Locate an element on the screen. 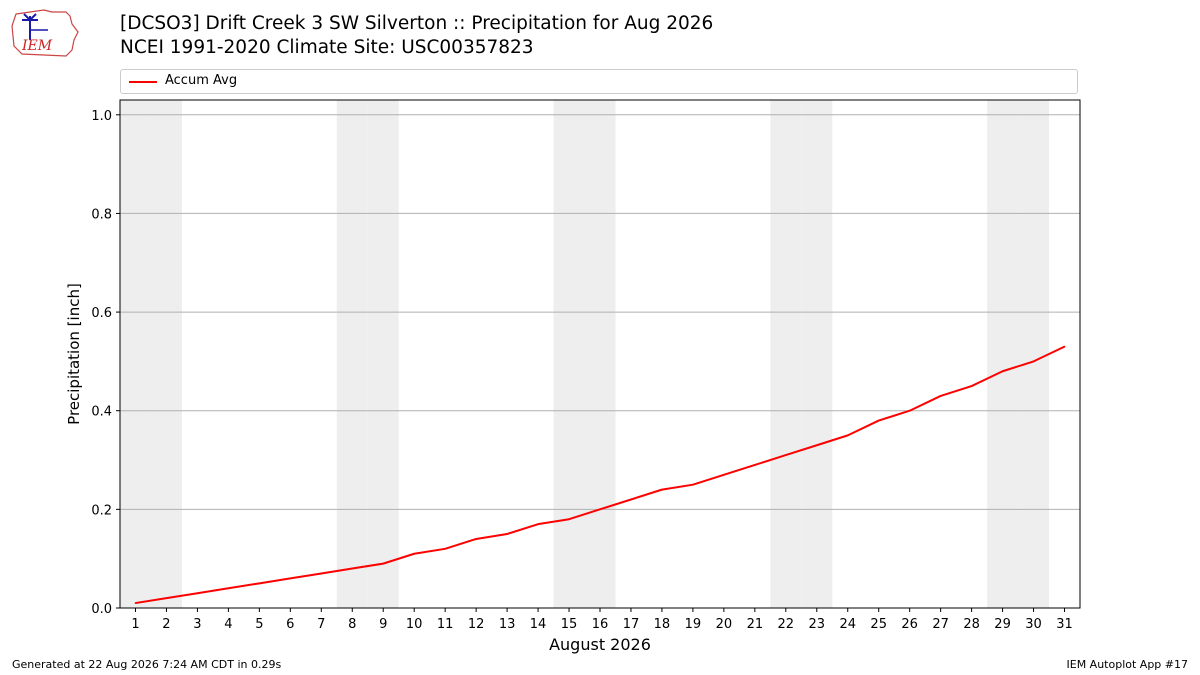  iem-logo: IEM is located at coordinates (45, 33).